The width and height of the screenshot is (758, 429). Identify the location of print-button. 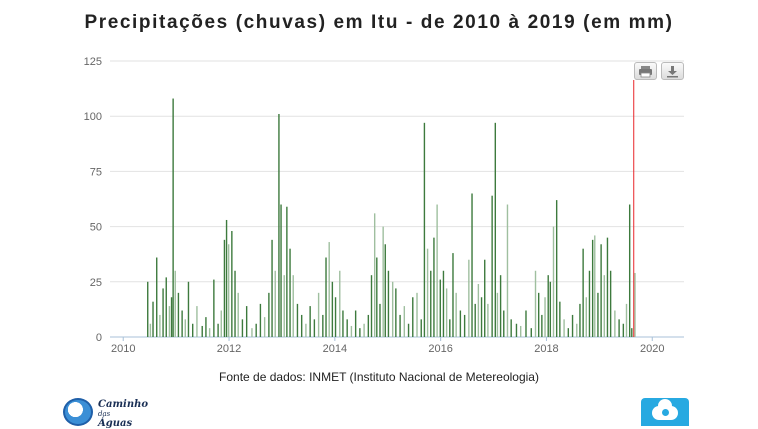
(645, 71).